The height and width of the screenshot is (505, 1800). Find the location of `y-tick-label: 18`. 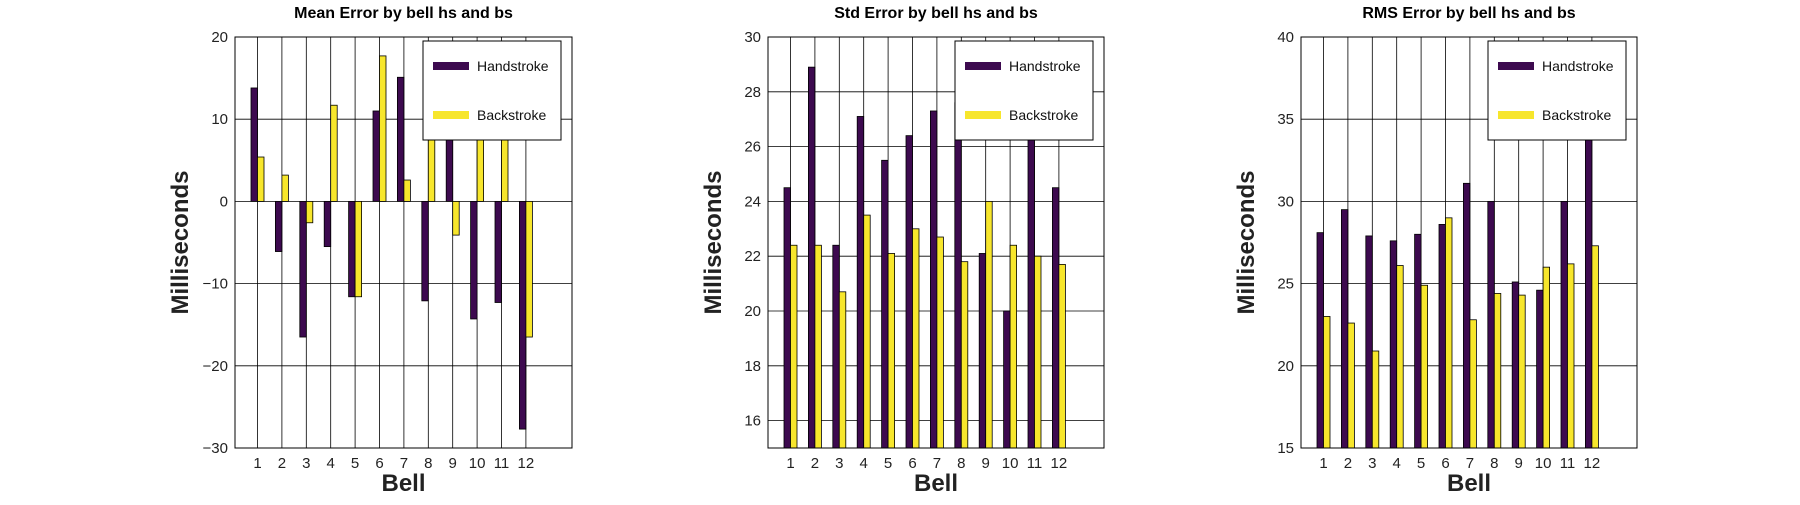

y-tick-label: 18 is located at coordinates (752, 366).